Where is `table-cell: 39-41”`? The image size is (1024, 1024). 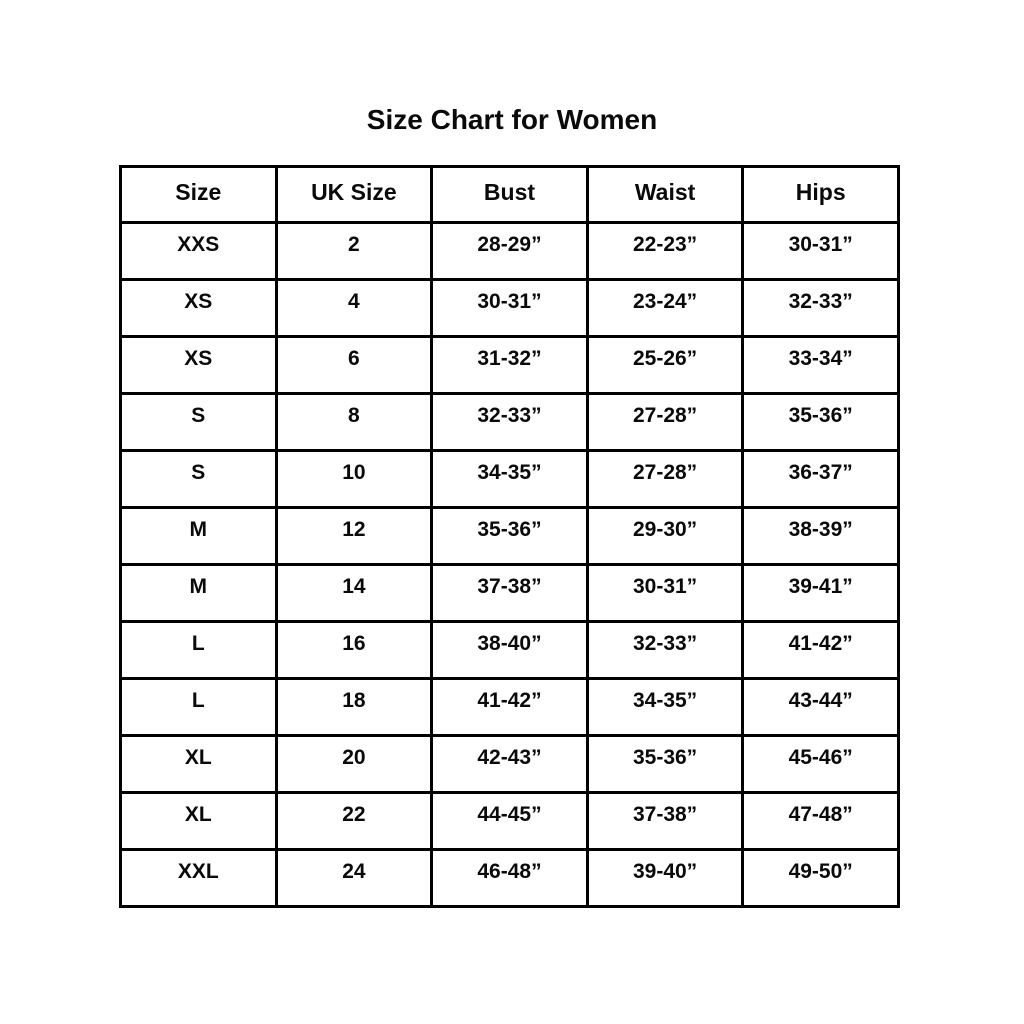
table-cell: 39-41” is located at coordinates (820, 593).